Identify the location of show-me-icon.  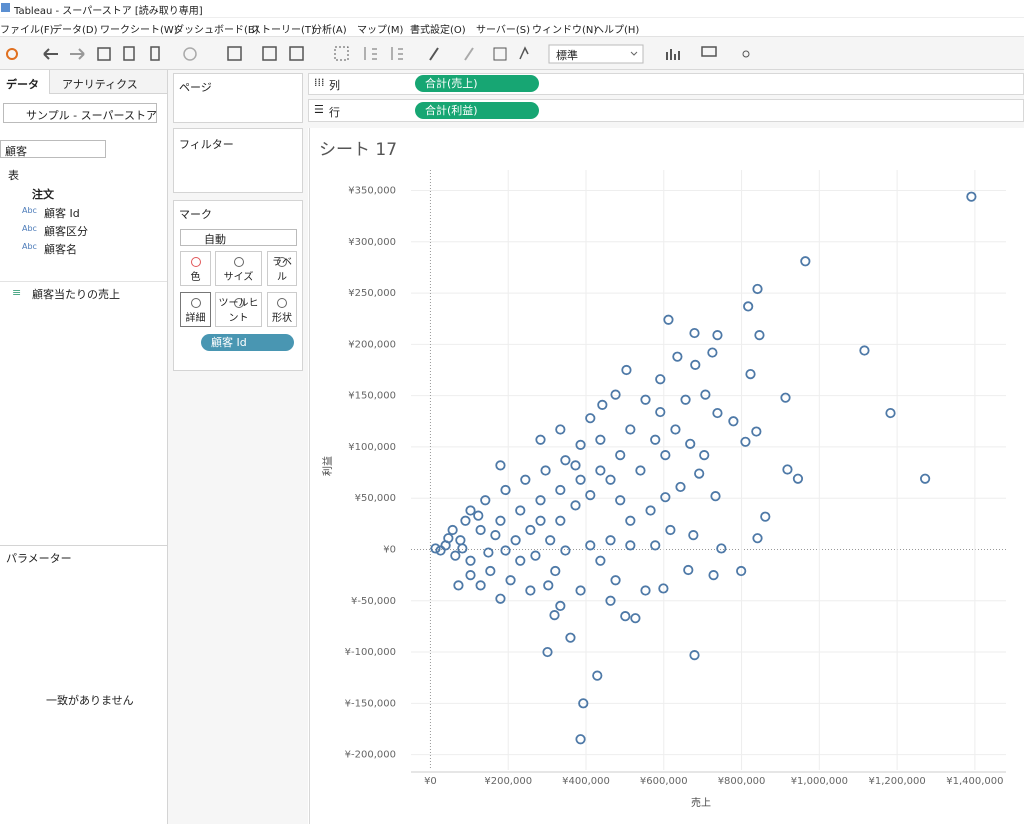
(673, 54).